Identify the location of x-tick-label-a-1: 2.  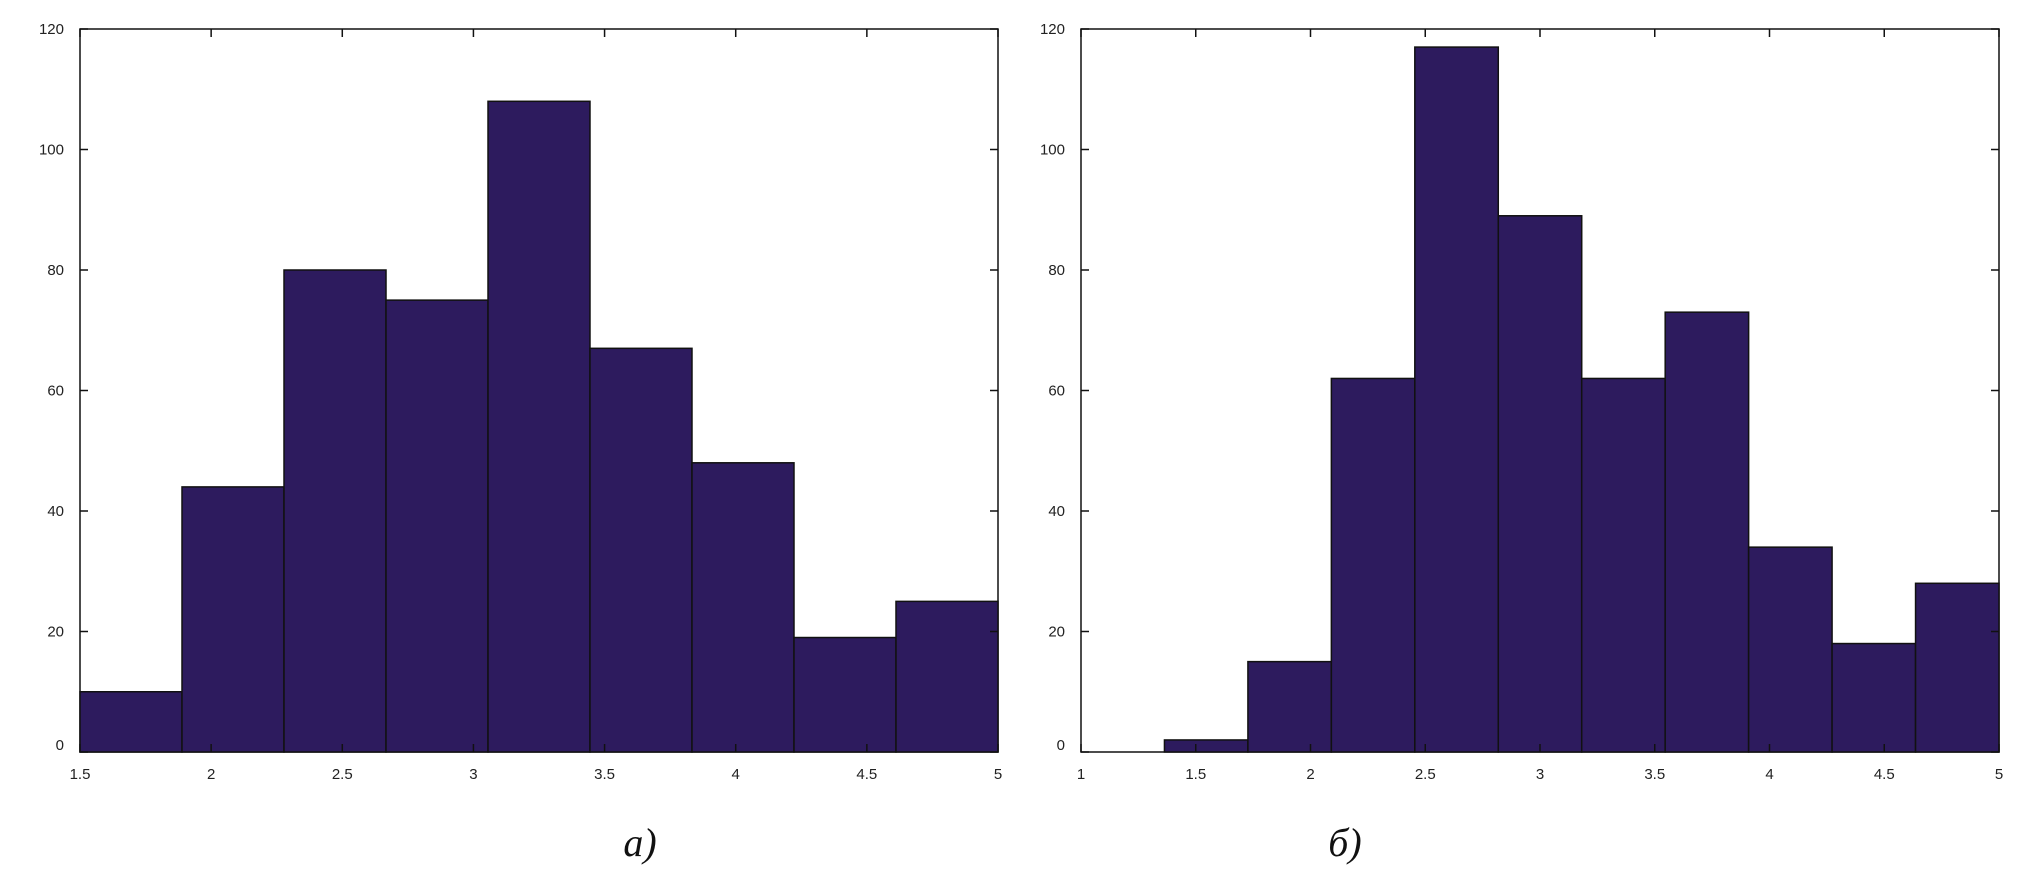
(211, 774).